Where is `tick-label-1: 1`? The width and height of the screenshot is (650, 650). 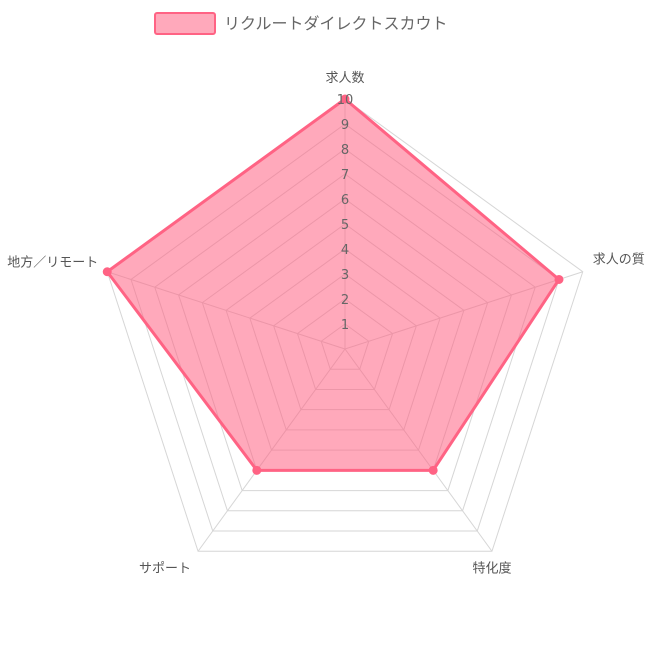 tick-label-1: 1 is located at coordinates (345, 325).